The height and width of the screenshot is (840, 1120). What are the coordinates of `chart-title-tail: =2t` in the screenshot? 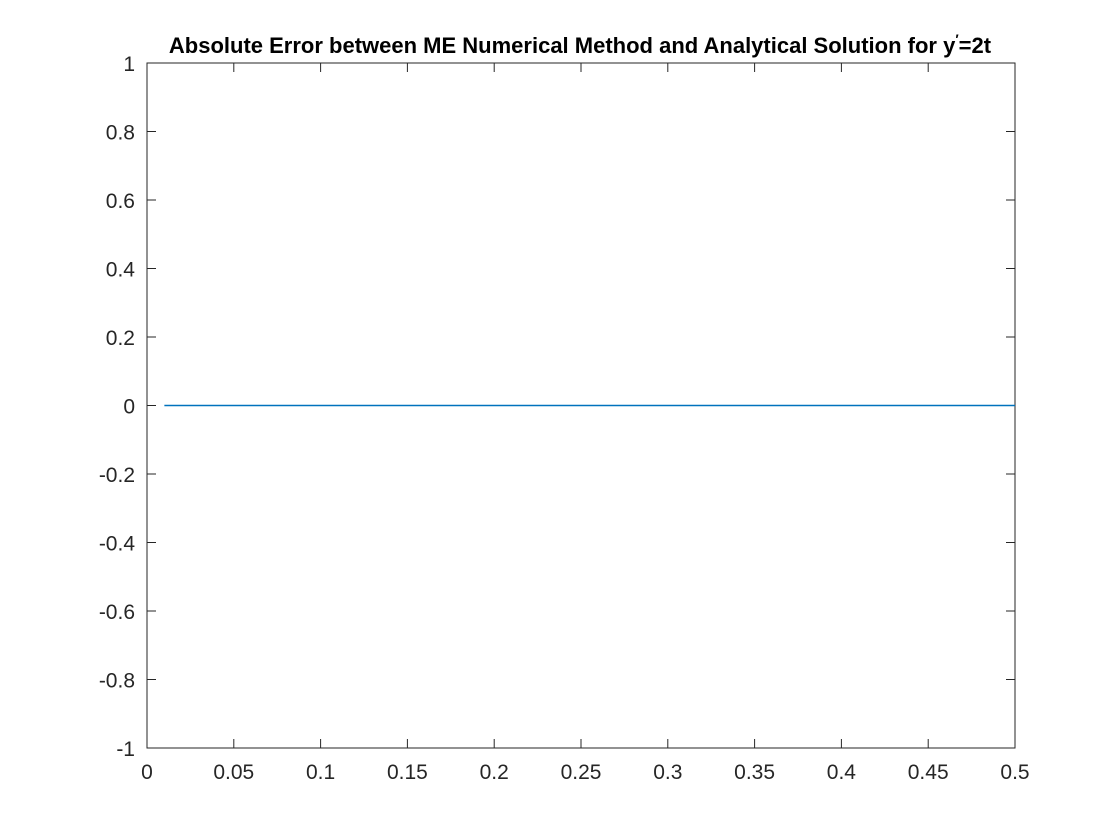 It's located at (975, 45).